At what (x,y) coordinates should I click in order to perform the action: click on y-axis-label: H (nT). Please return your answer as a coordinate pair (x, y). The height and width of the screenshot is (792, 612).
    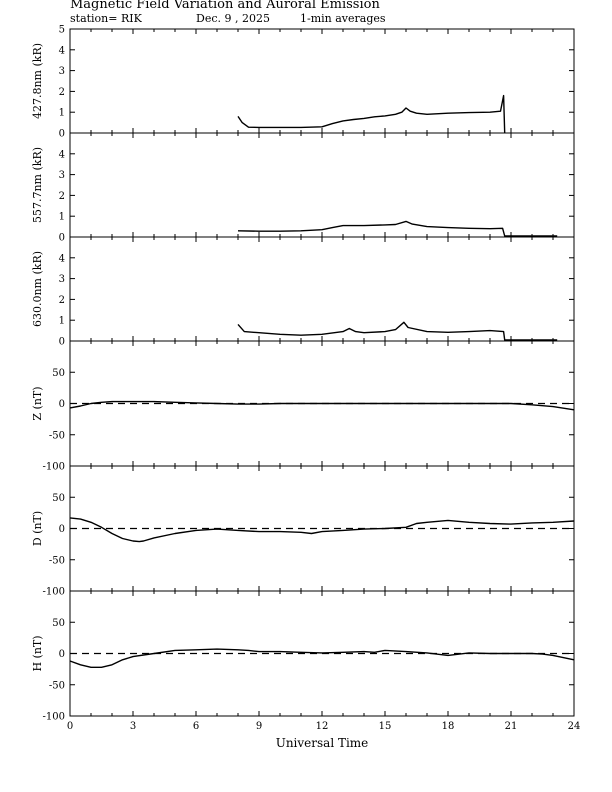
    Looking at the image, I should click on (37, 653).